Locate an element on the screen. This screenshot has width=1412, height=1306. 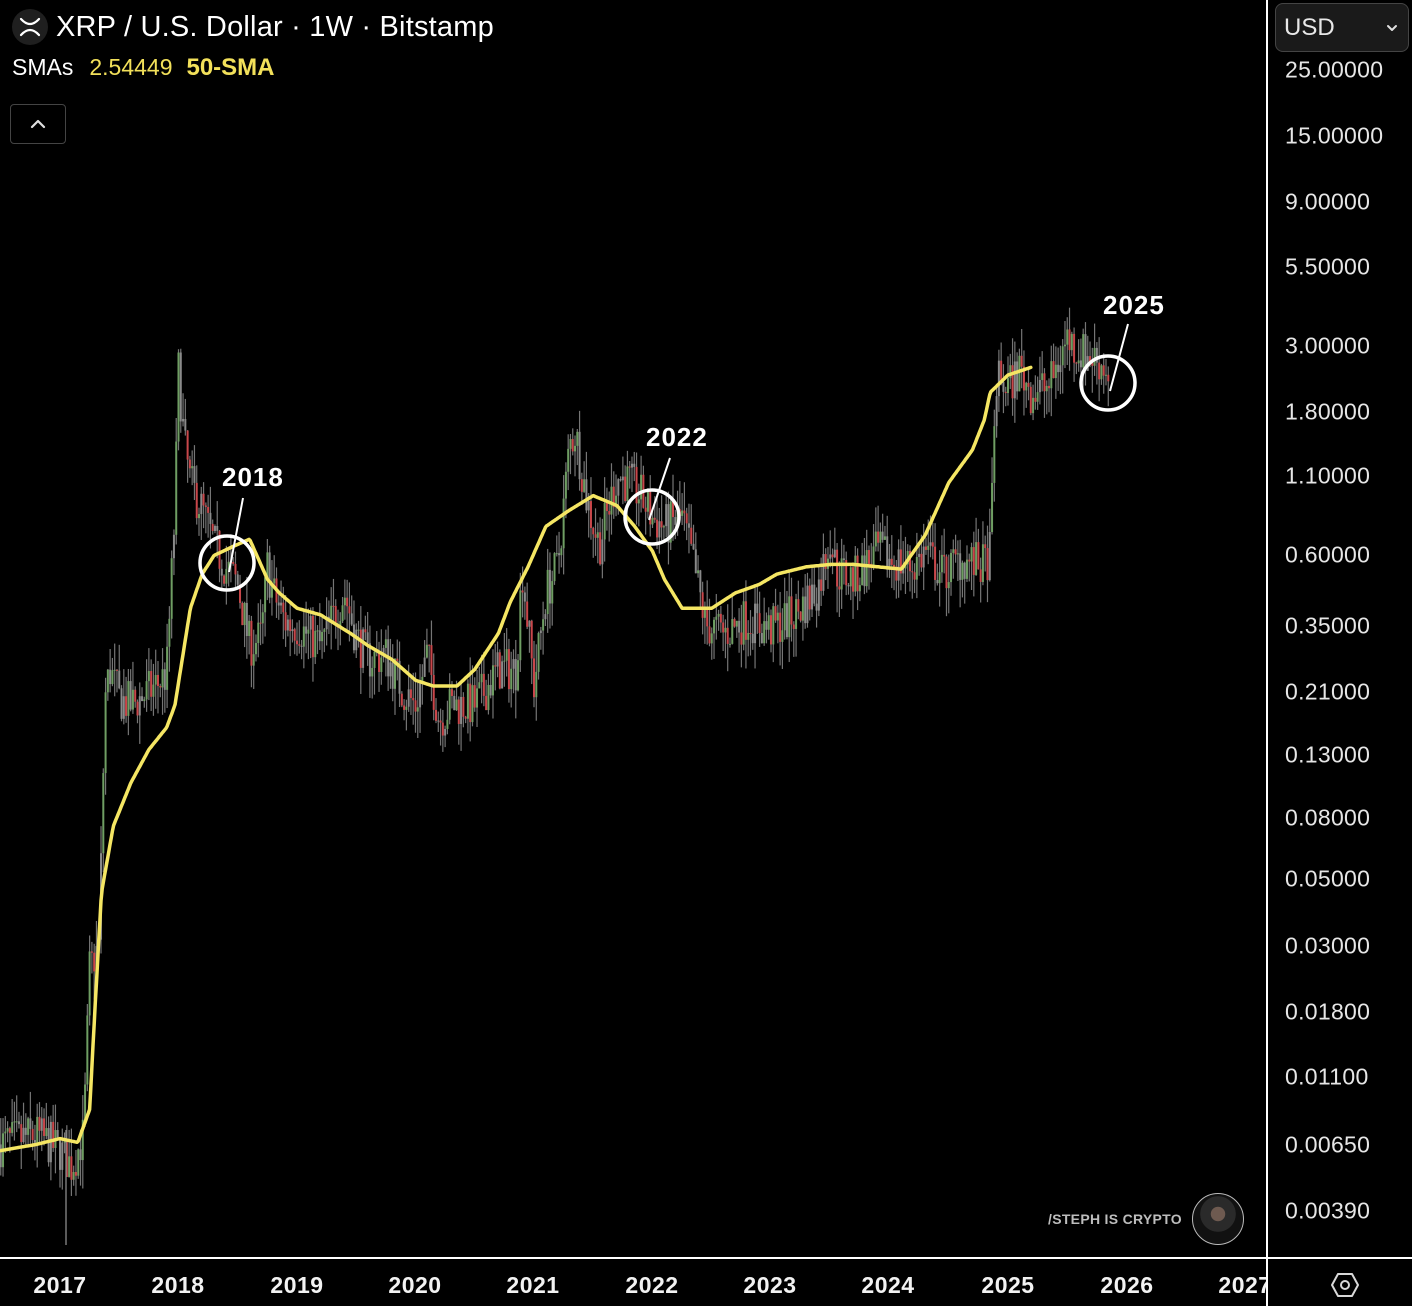
avatar is located at coordinates (1217, 1219).